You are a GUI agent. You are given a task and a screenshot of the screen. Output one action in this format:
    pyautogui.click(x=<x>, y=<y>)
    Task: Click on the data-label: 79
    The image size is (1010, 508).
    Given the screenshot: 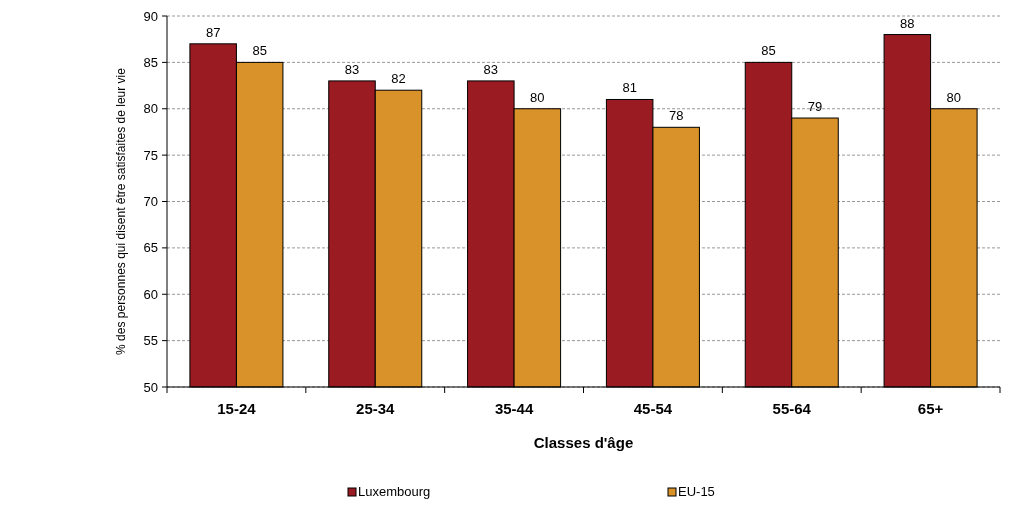 What is the action you would take?
    pyautogui.click(x=815, y=107)
    